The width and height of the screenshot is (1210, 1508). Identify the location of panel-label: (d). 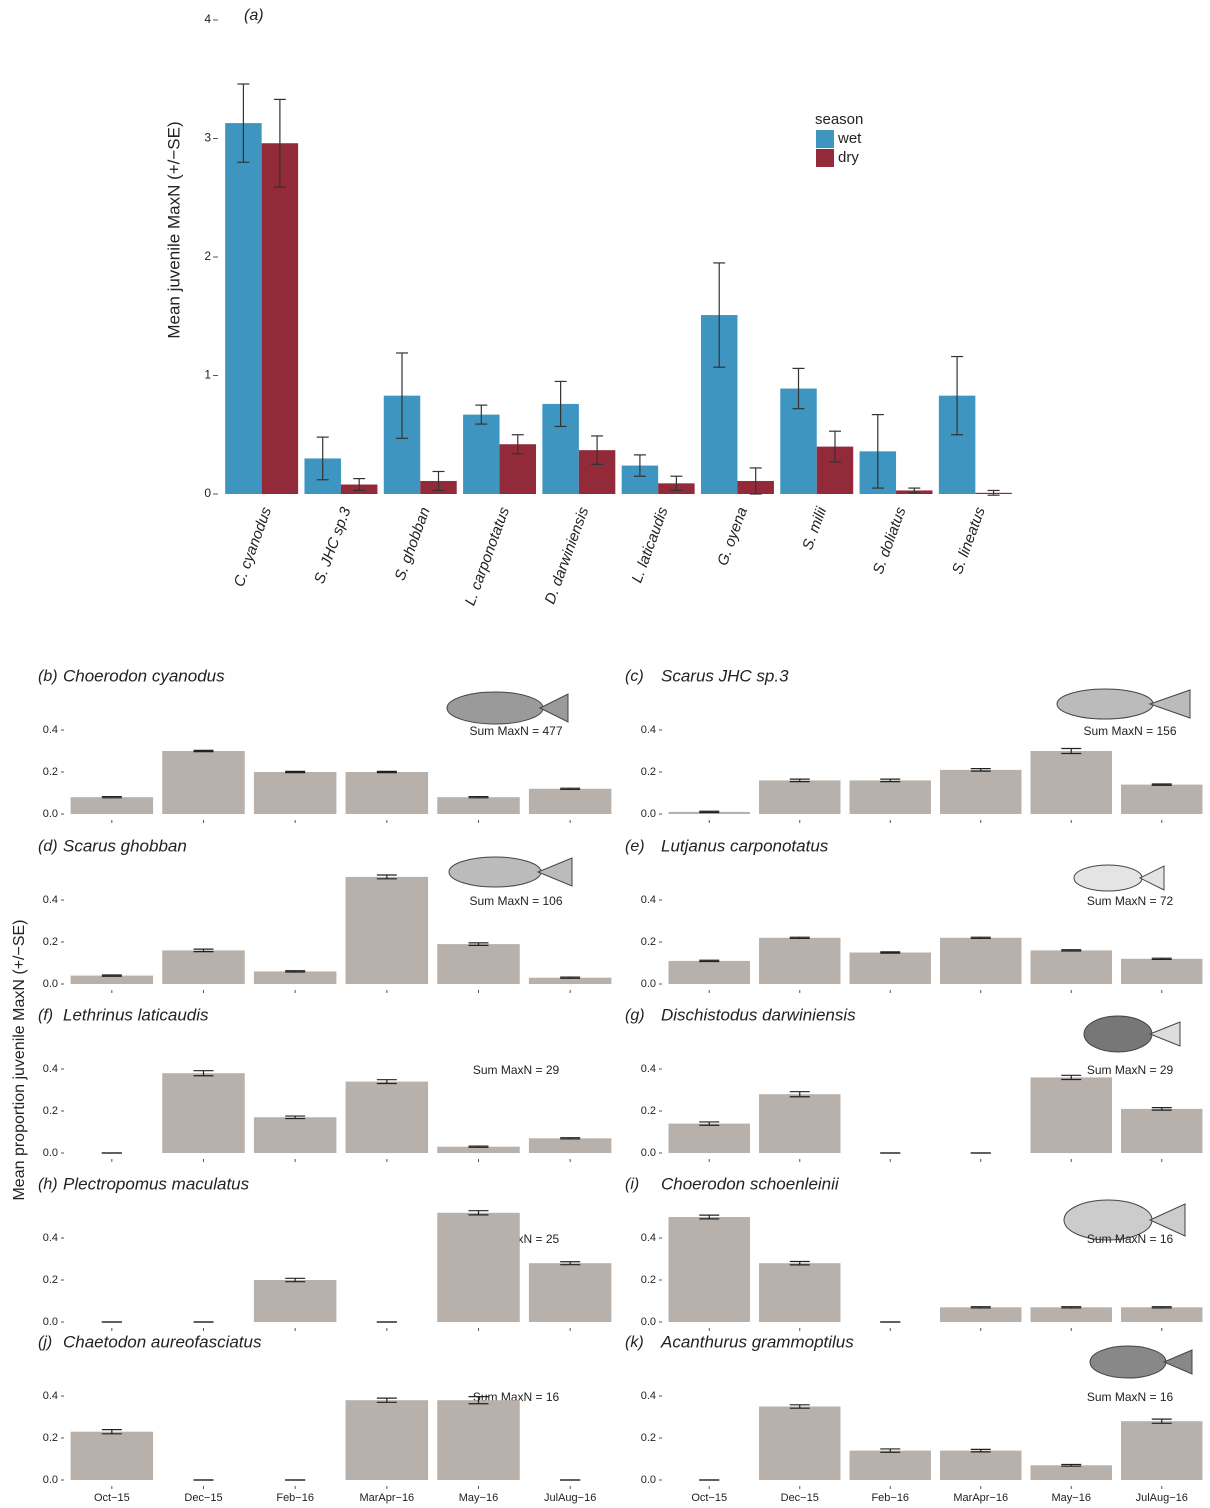
(48, 846).